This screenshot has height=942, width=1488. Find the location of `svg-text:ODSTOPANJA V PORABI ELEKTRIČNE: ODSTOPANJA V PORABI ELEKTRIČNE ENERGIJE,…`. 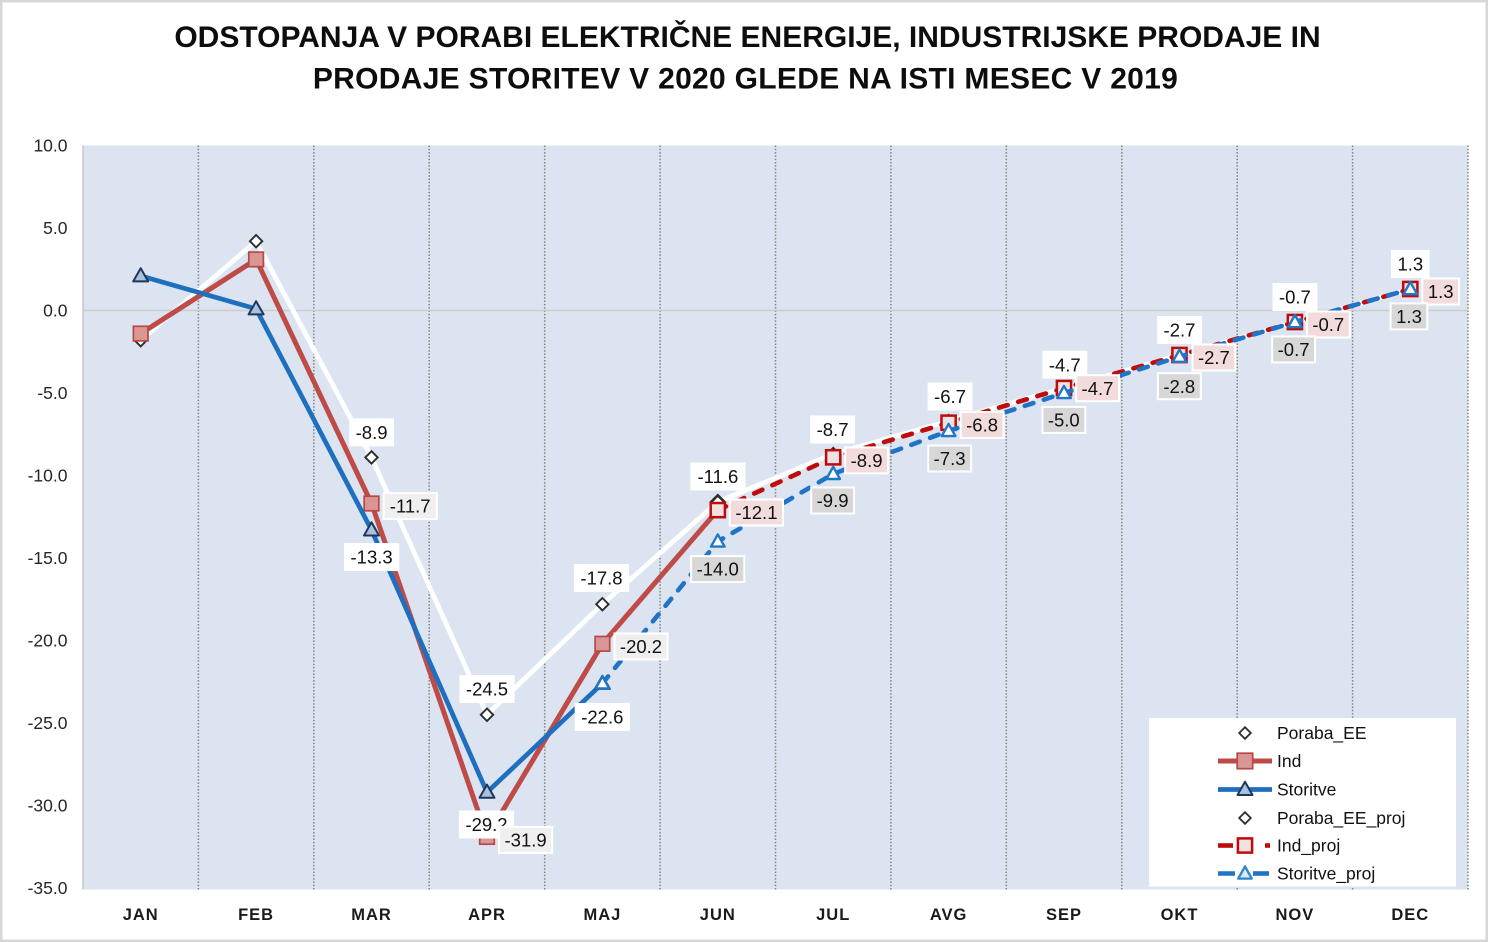

svg-text:ODSTOPANJA V PORABI ELEKTRIČNE: ODSTOPANJA V PORABI ELEKTRIČNE ENERGIJE,… is located at coordinates (747, 37).